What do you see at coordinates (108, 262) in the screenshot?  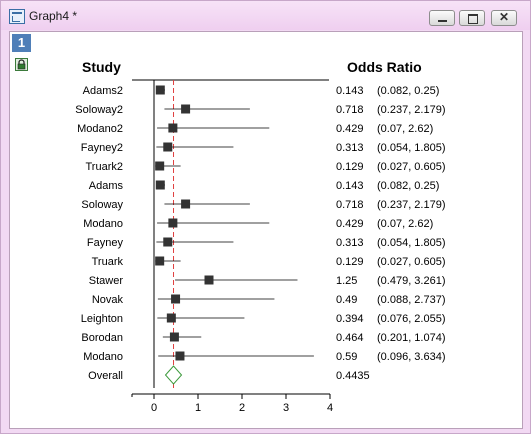 I see `study-label: Truark` at bounding box center [108, 262].